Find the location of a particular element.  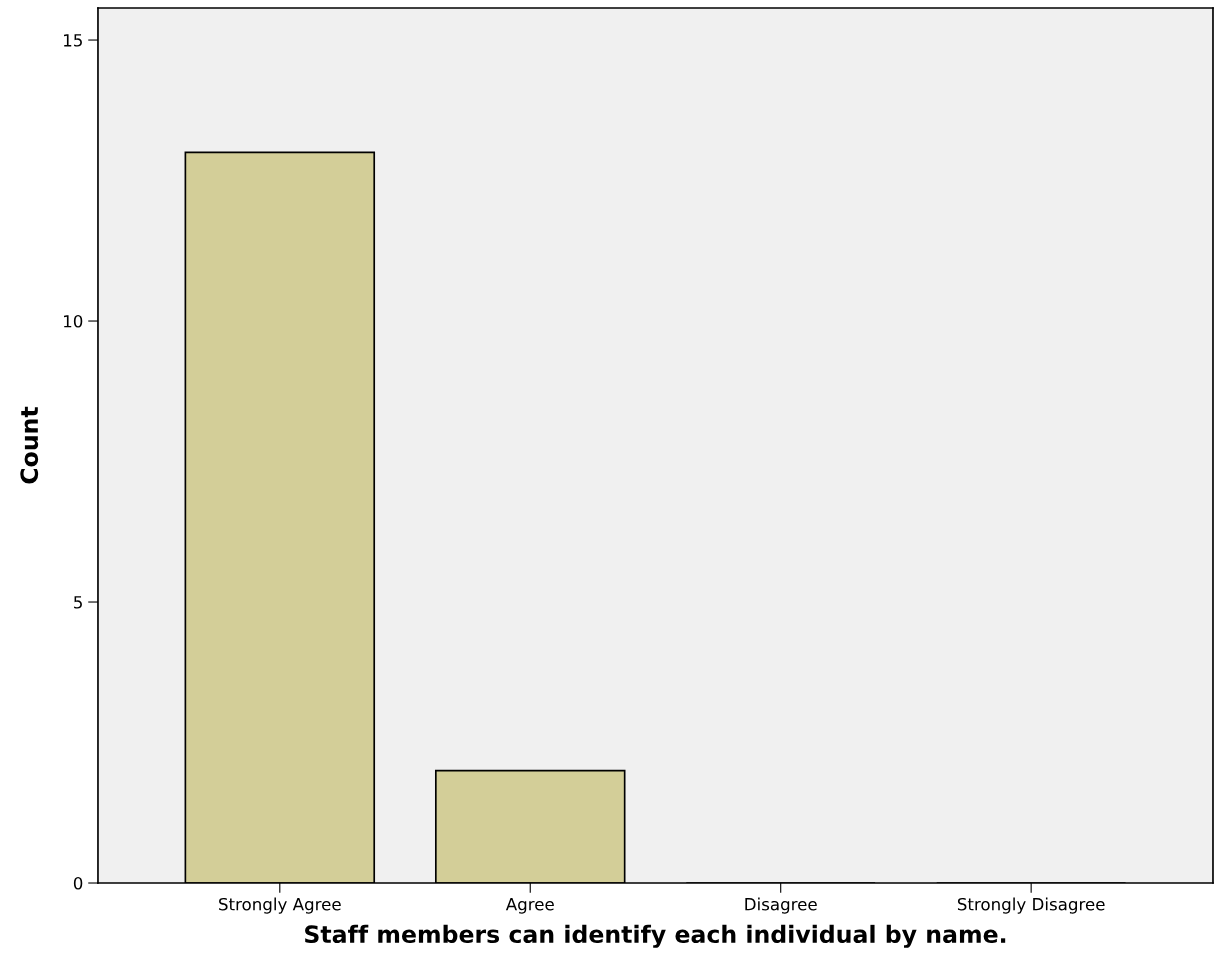

x-axis-title: Staff members can identify each individual by name. is located at coordinates (655, 936).